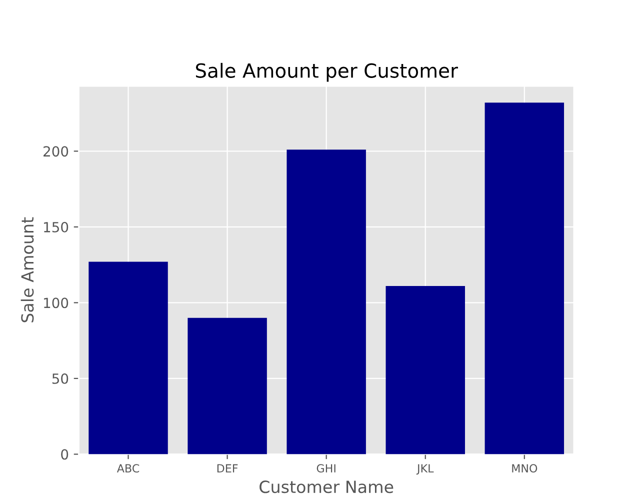  Describe the element at coordinates (64, 454) in the screenshot. I see `y-tick-label: 0` at that location.